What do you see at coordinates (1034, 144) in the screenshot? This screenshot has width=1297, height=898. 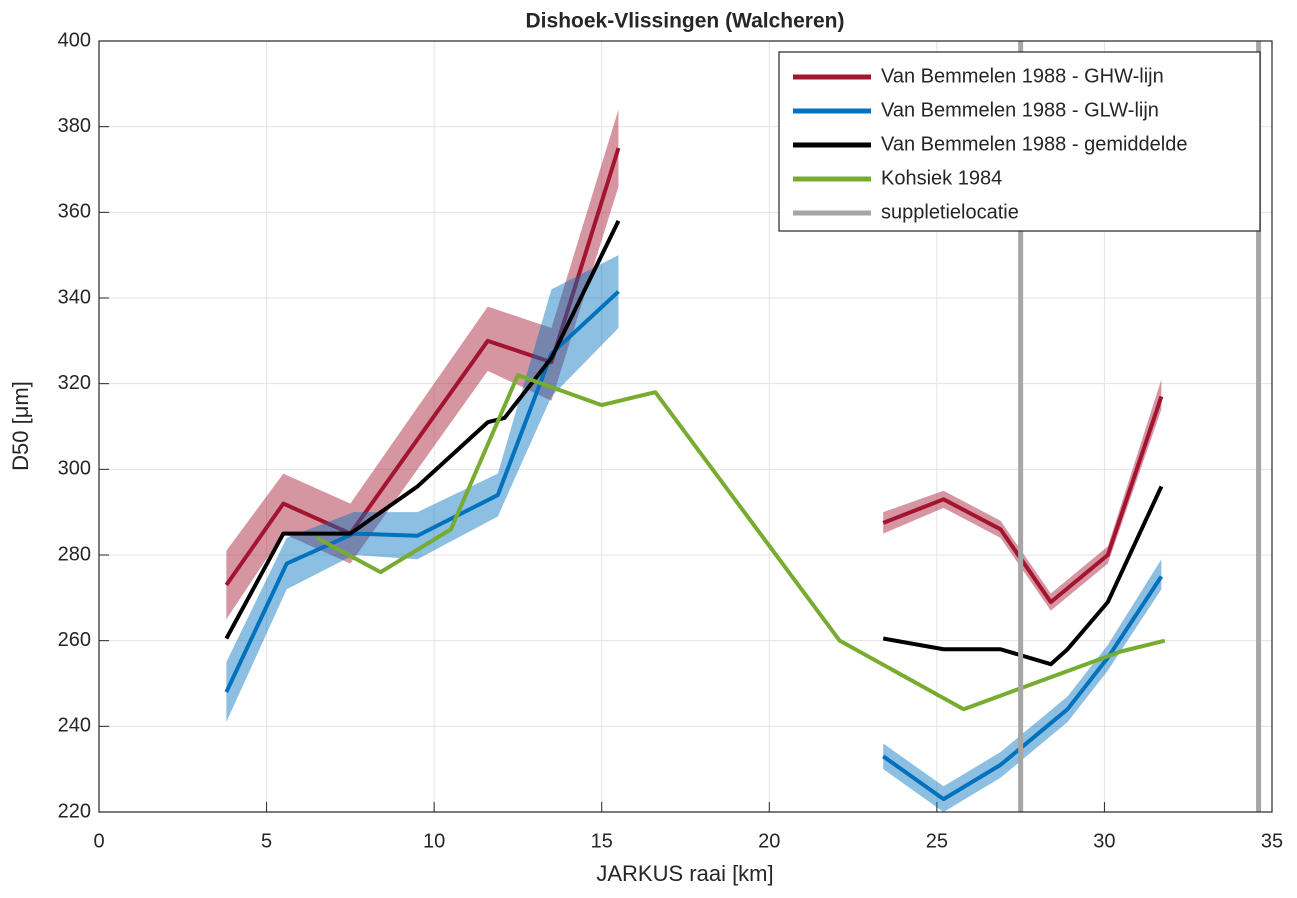 I see `legend-label: Van Bemmelen 1988 - gemiddelde` at bounding box center [1034, 144].